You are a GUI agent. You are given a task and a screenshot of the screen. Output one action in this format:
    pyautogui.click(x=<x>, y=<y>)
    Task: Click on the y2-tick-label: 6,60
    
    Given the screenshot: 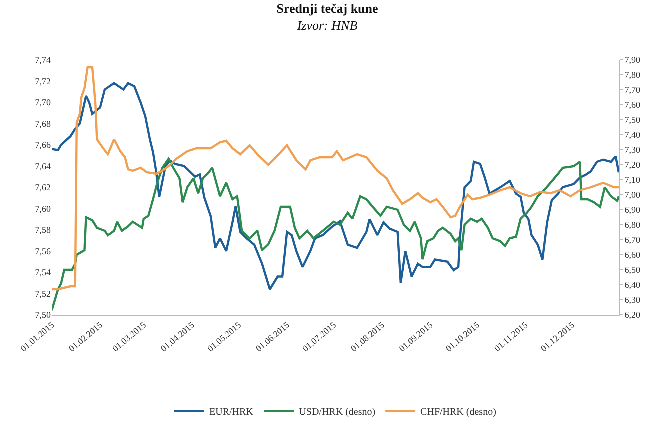 What is the action you would take?
    pyautogui.click(x=633, y=255)
    